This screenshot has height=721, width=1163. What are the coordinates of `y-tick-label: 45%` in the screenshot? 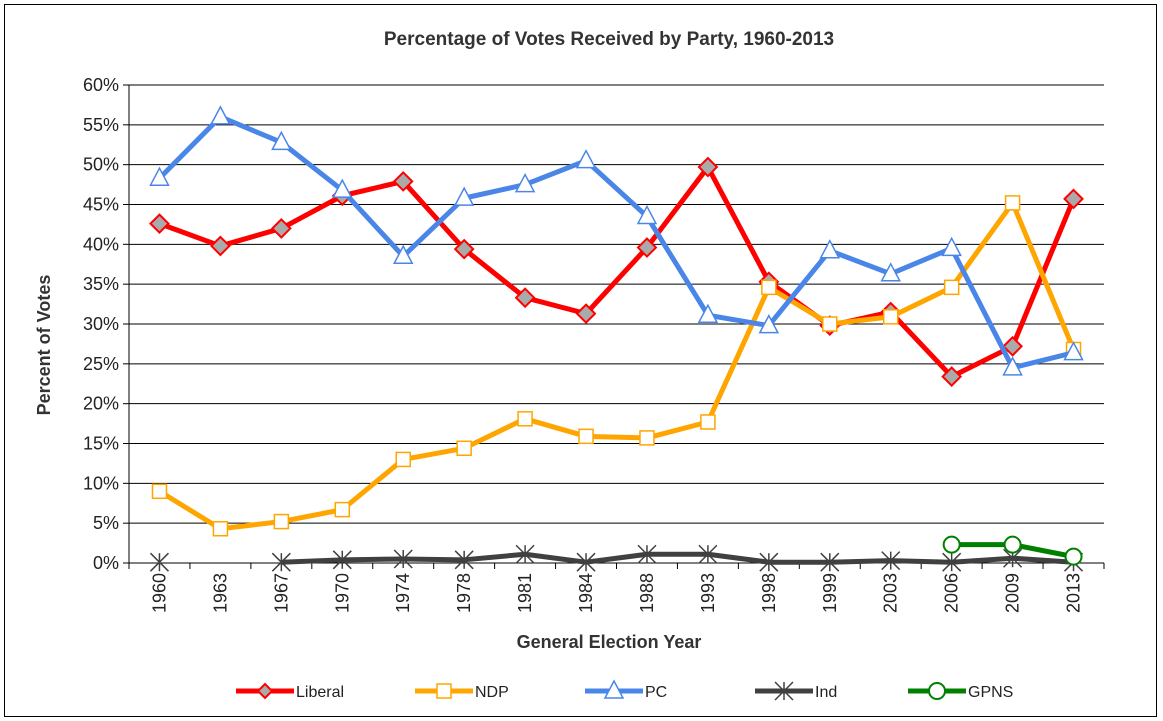 It's located at (101, 205).